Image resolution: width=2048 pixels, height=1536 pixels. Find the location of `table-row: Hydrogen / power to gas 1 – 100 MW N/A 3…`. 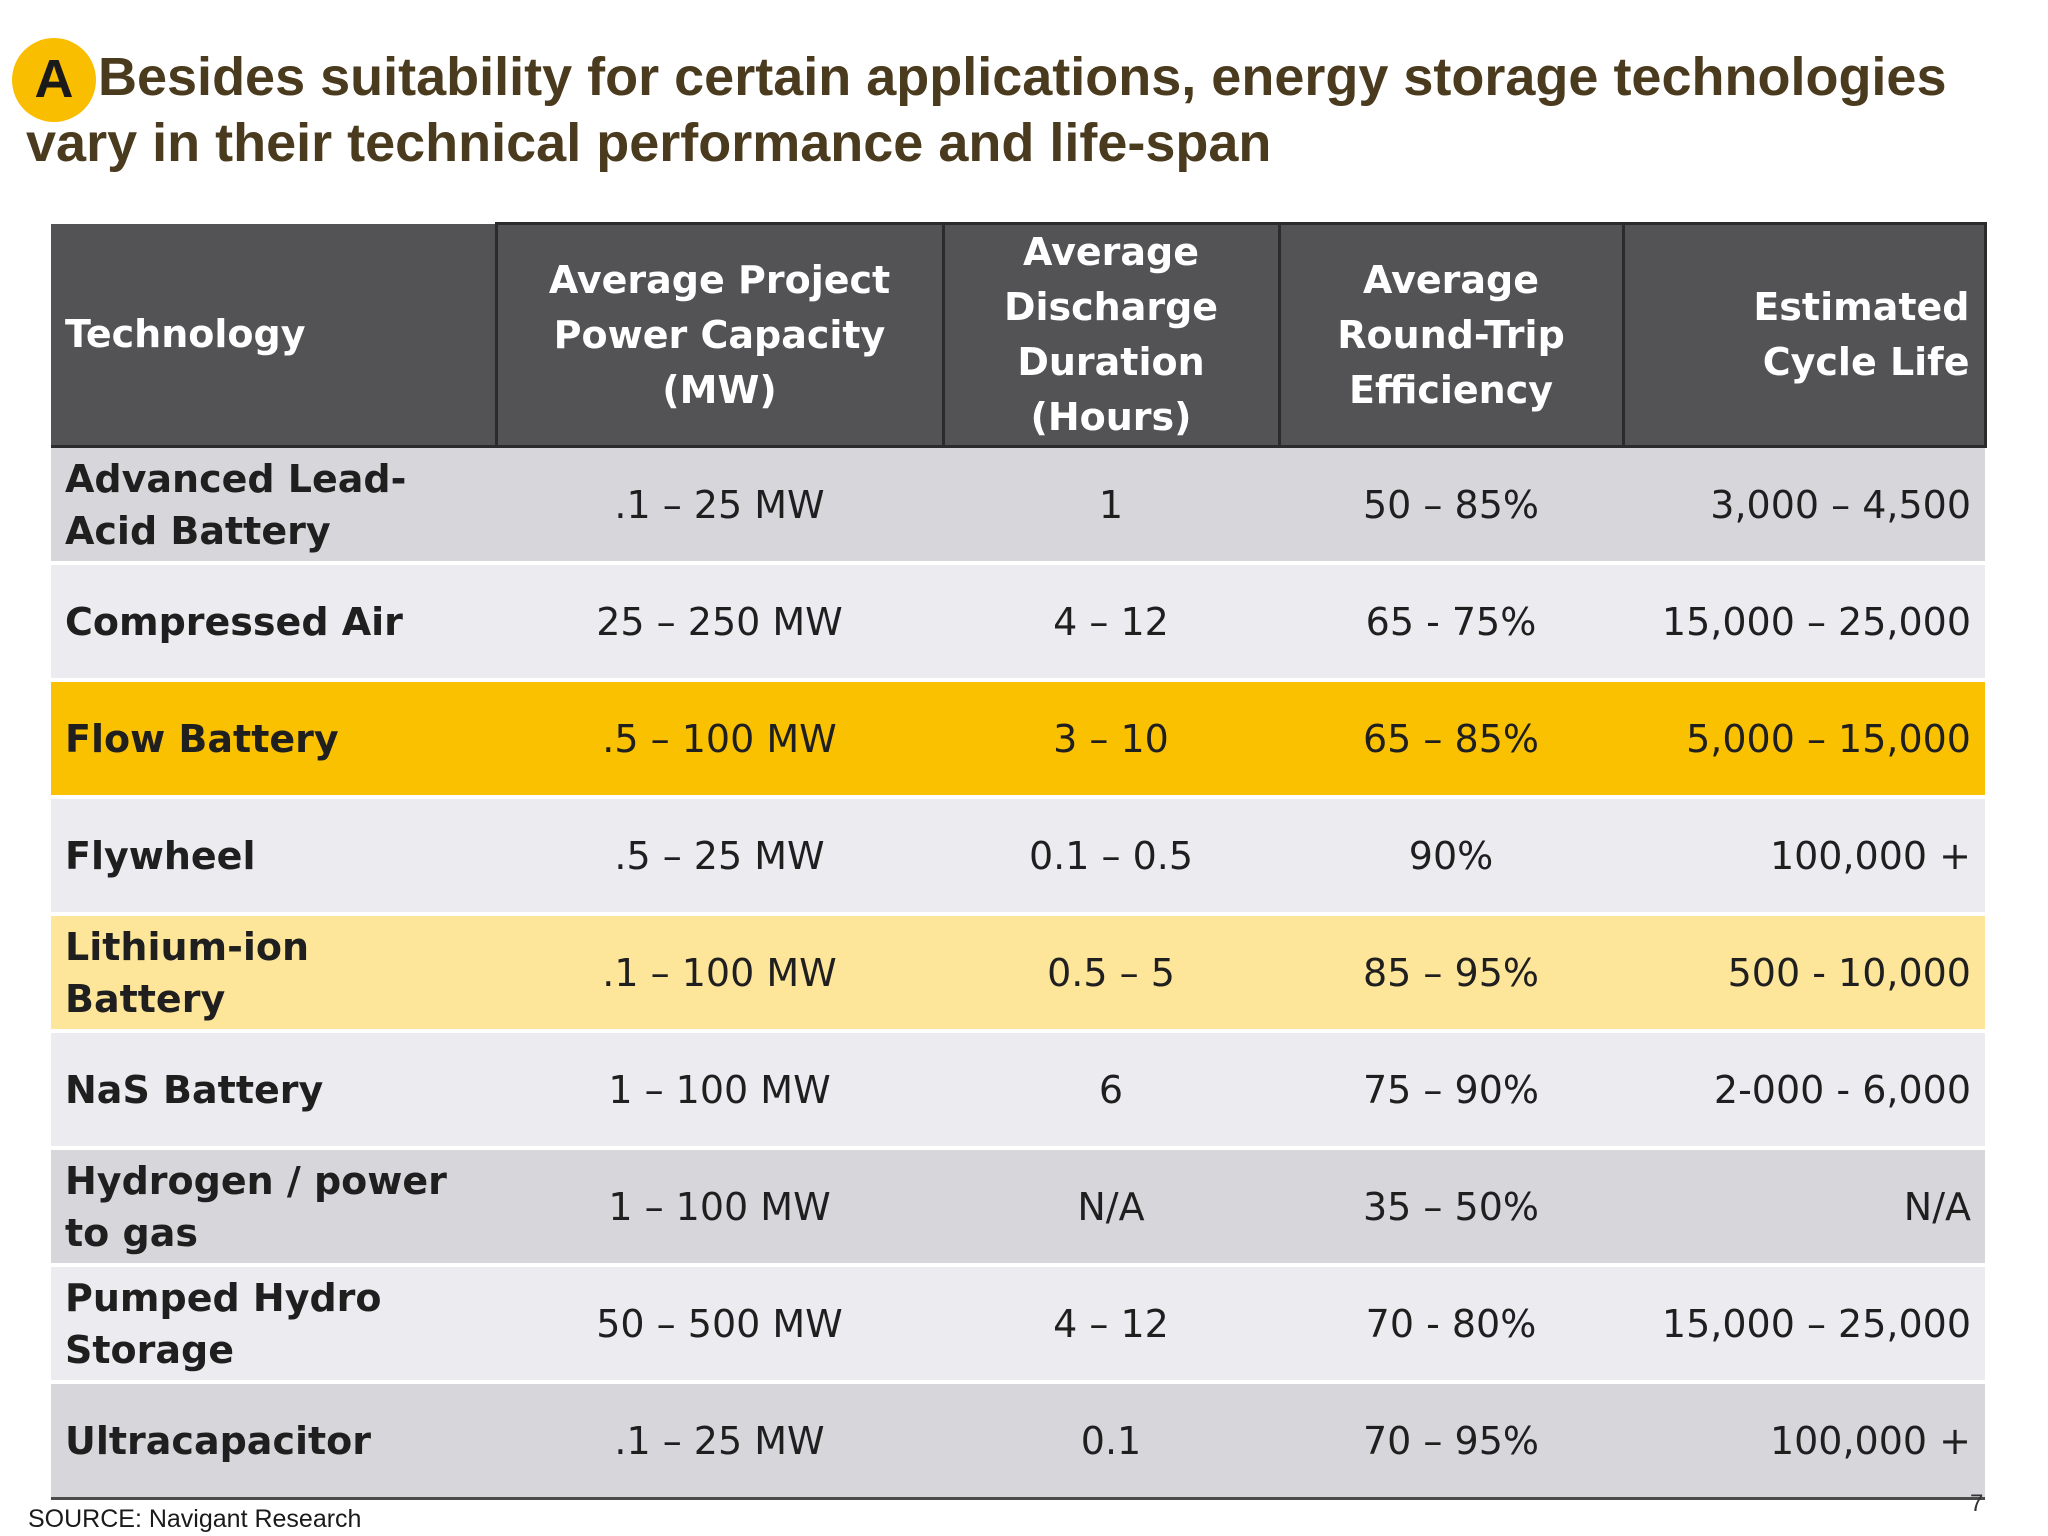

table-row: Hydrogen / power to gas 1 – 100 MW N/A 3… is located at coordinates (1018, 1205).